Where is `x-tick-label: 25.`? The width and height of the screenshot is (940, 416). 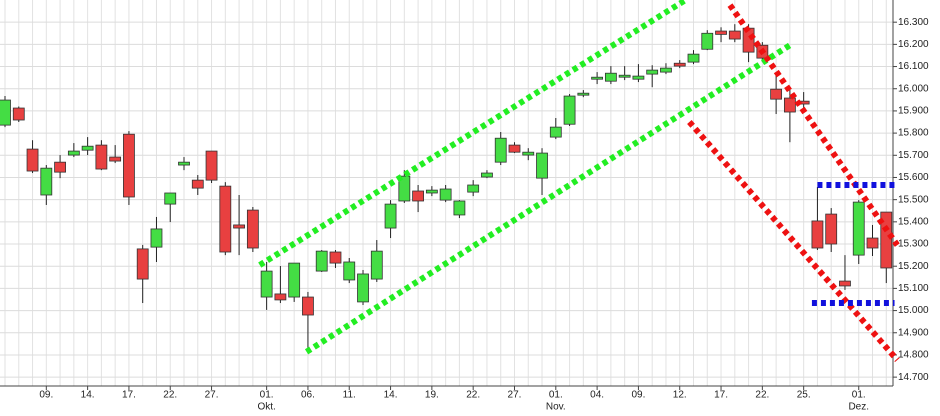
x-tick-label: 25. is located at coordinates (804, 395).